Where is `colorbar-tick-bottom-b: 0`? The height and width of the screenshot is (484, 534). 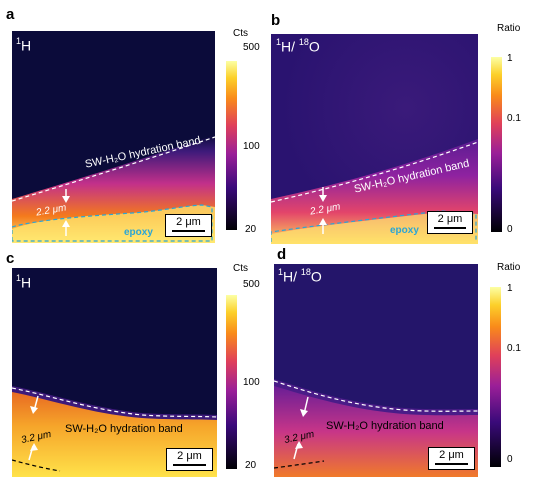
colorbar-tick-bottom-b: 0 is located at coordinates (510, 229).